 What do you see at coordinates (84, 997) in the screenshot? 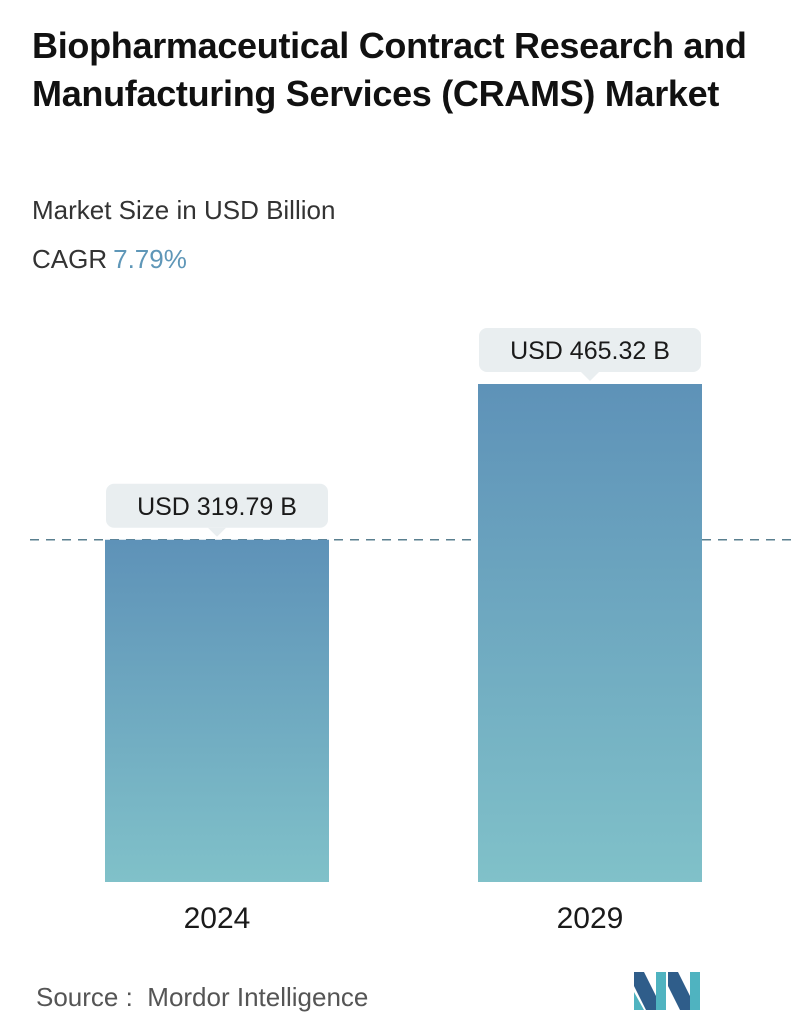
I see `source-label: Source :` at bounding box center [84, 997].